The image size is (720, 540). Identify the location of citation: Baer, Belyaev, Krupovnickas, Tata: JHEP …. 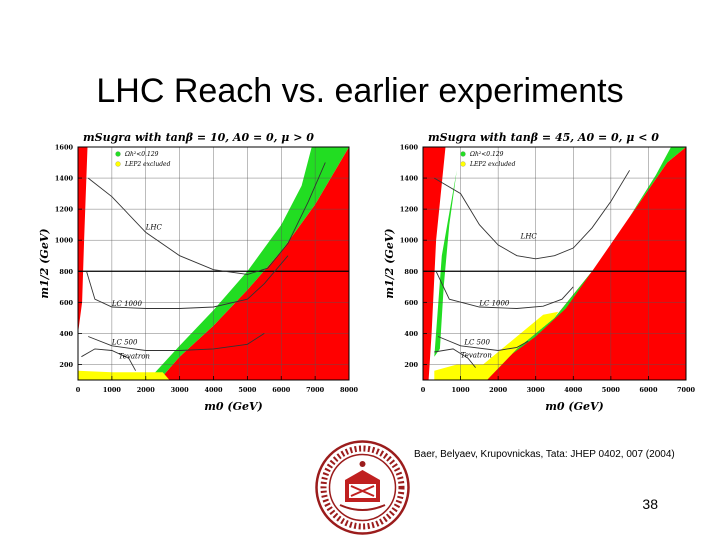
(544, 454).